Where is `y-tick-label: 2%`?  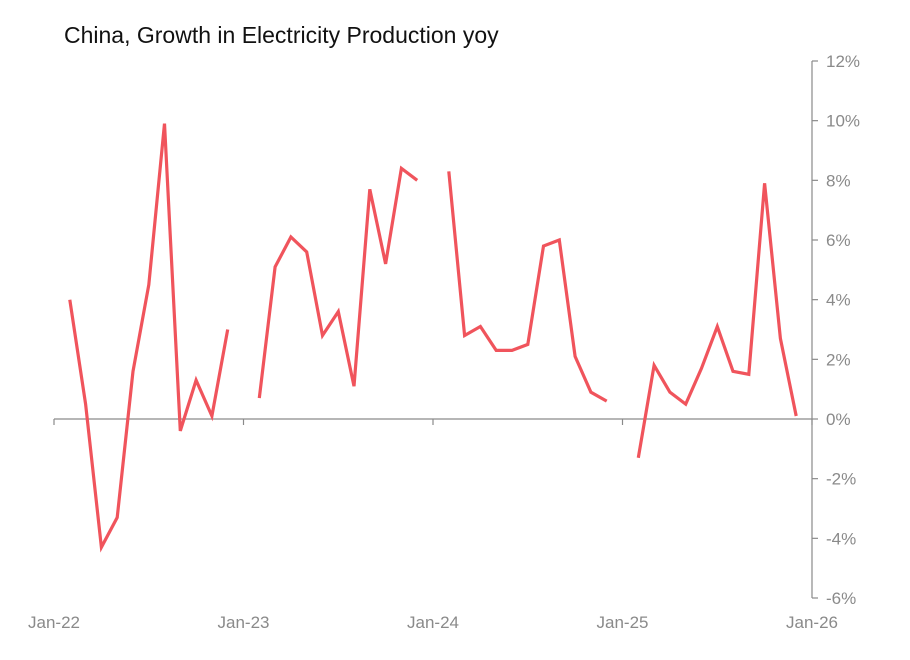
y-tick-label: 2% is located at coordinates (838, 359).